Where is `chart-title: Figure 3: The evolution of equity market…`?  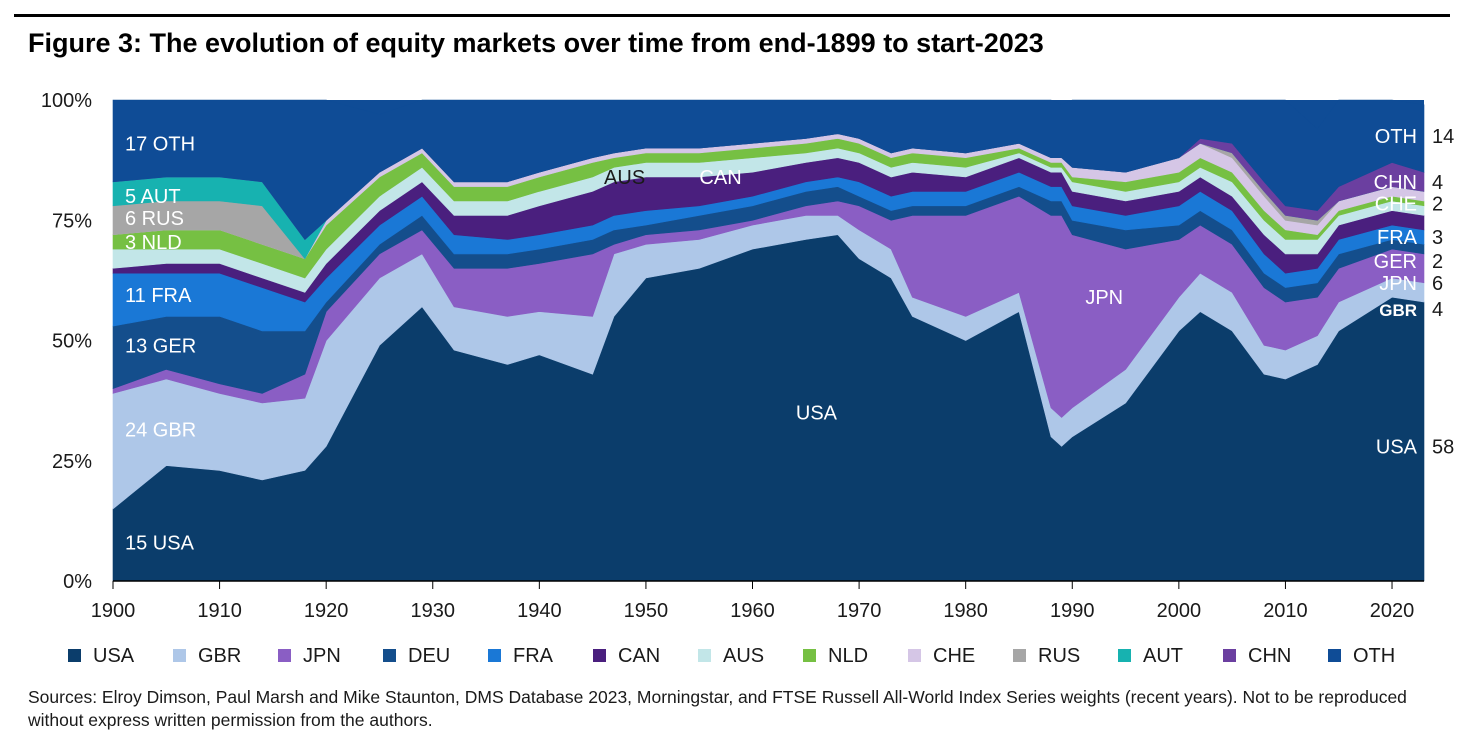 chart-title: Figure 3: The evolution of equity market… is located at coordinates (536, 43).